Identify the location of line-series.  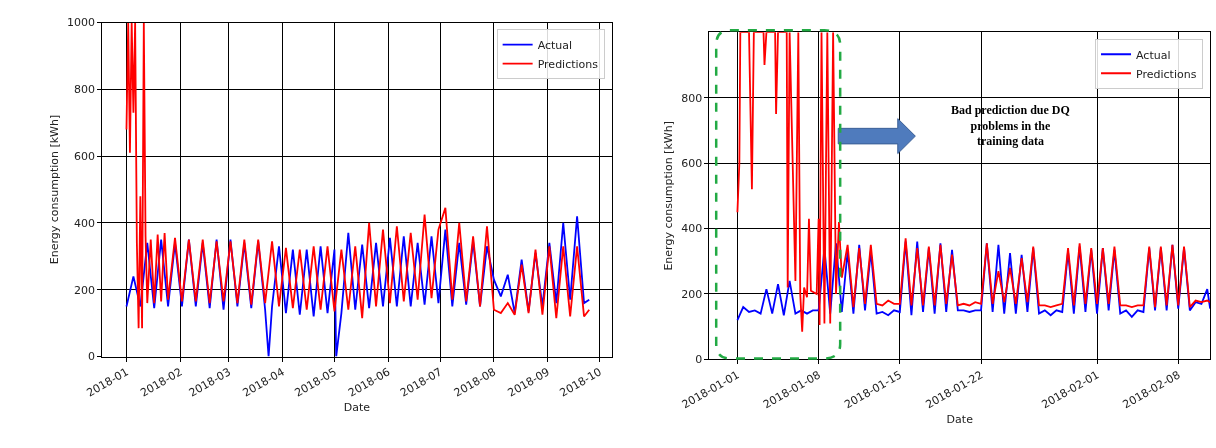
(358, 286).